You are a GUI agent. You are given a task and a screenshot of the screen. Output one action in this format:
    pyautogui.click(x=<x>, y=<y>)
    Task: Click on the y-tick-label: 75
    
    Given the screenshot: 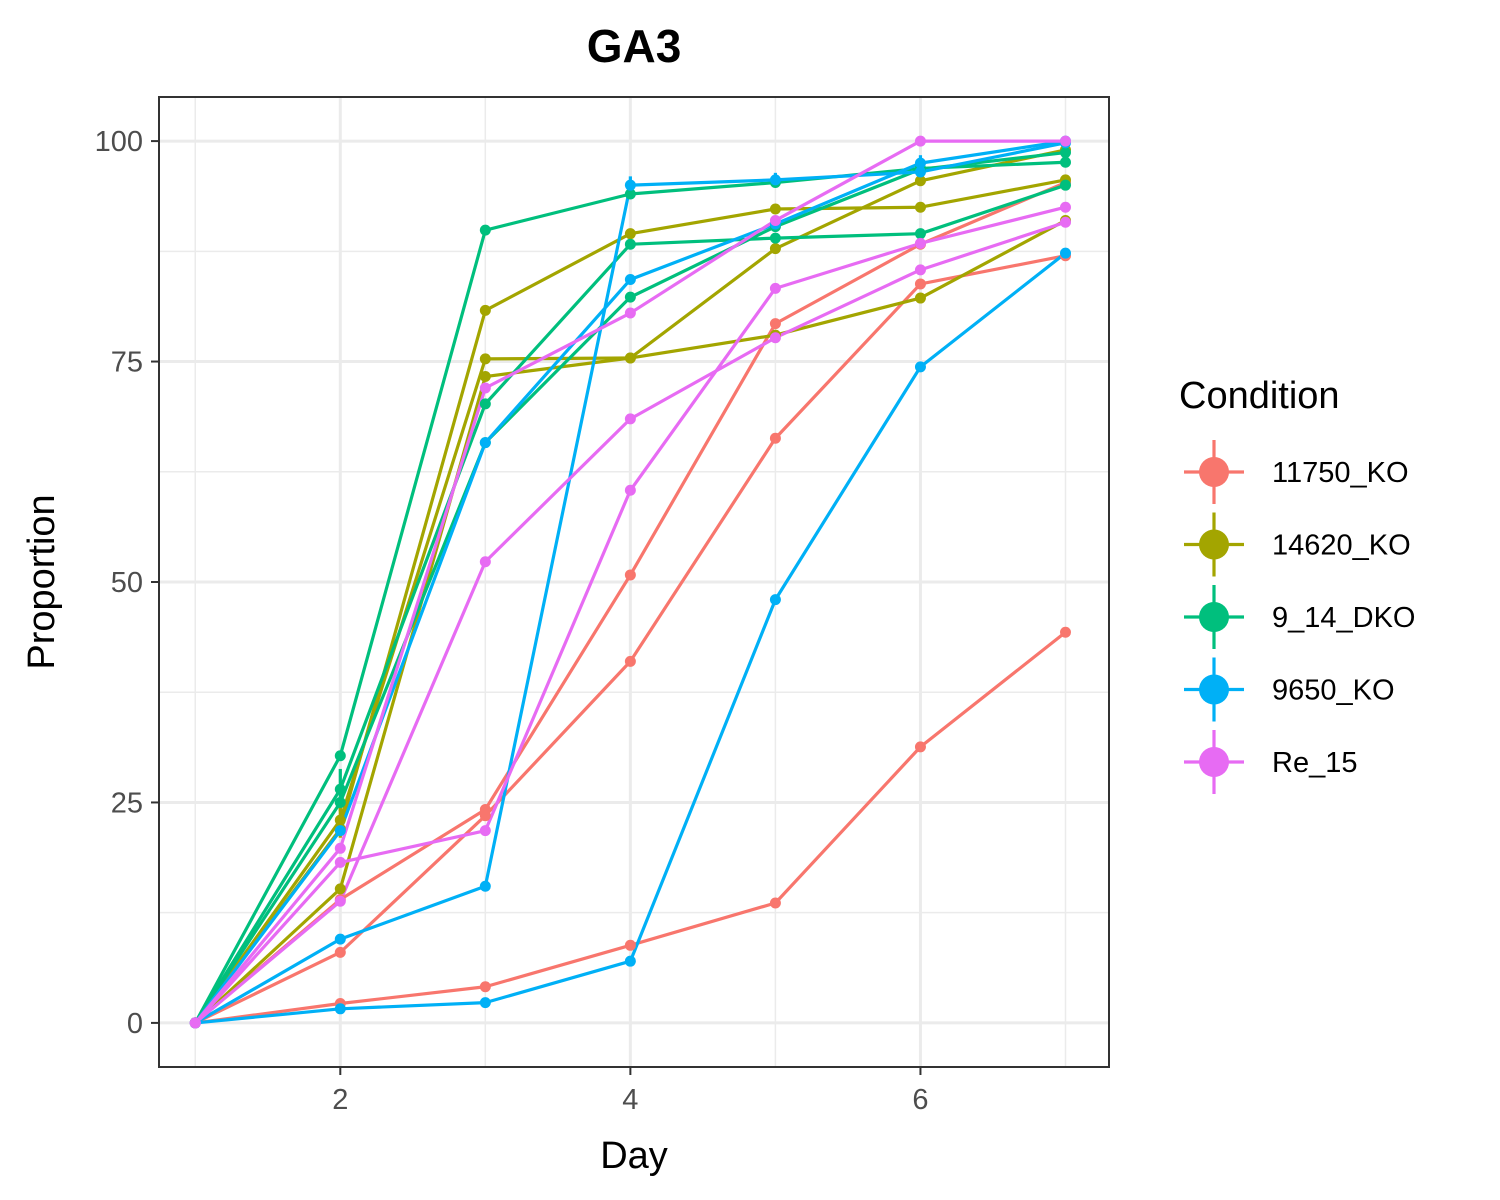 What is the action you would take?
    pyautogui.click(x=127, y=363)
    